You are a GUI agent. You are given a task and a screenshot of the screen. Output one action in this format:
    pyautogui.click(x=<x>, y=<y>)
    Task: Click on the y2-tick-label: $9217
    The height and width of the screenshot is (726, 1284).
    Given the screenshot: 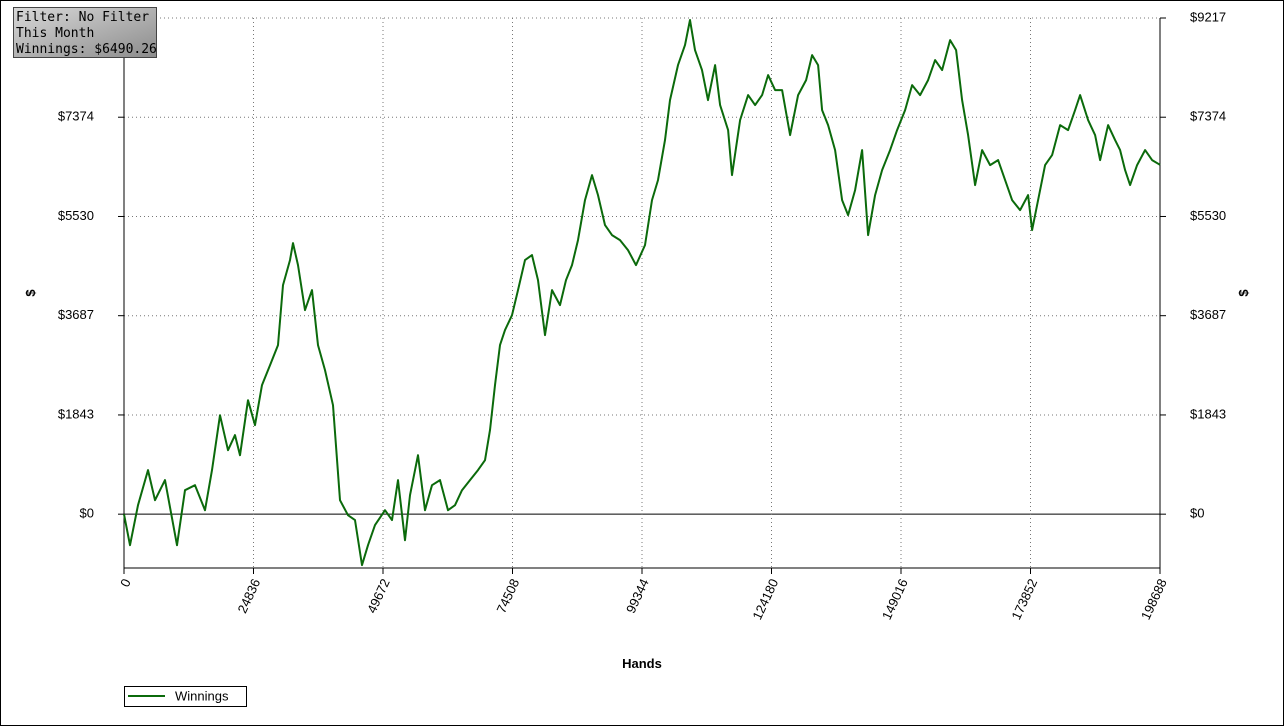 What is the action you would take?
    pyautogui.click(x=1208, y=16)
    